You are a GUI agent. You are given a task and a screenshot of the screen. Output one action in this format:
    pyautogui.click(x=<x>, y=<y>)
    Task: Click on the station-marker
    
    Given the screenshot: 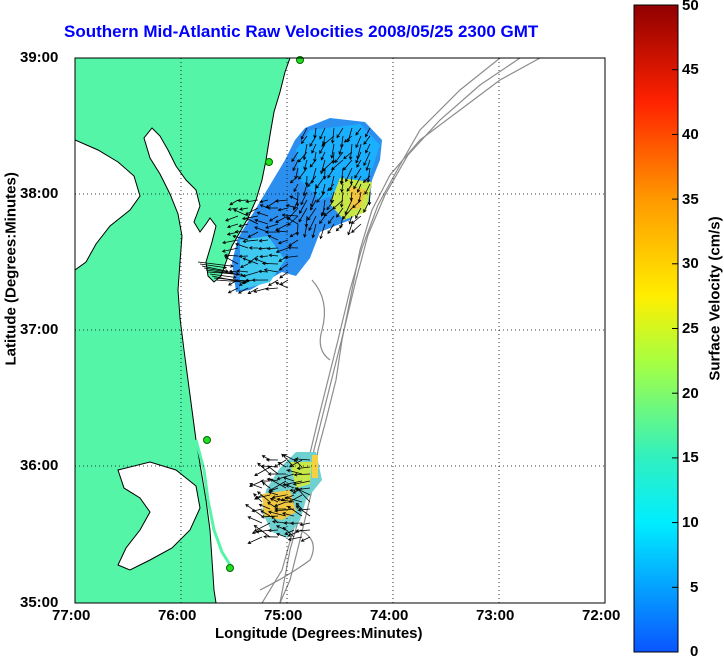 What is the action you would take?
    pyautogui.click(x=207, y=440)
    